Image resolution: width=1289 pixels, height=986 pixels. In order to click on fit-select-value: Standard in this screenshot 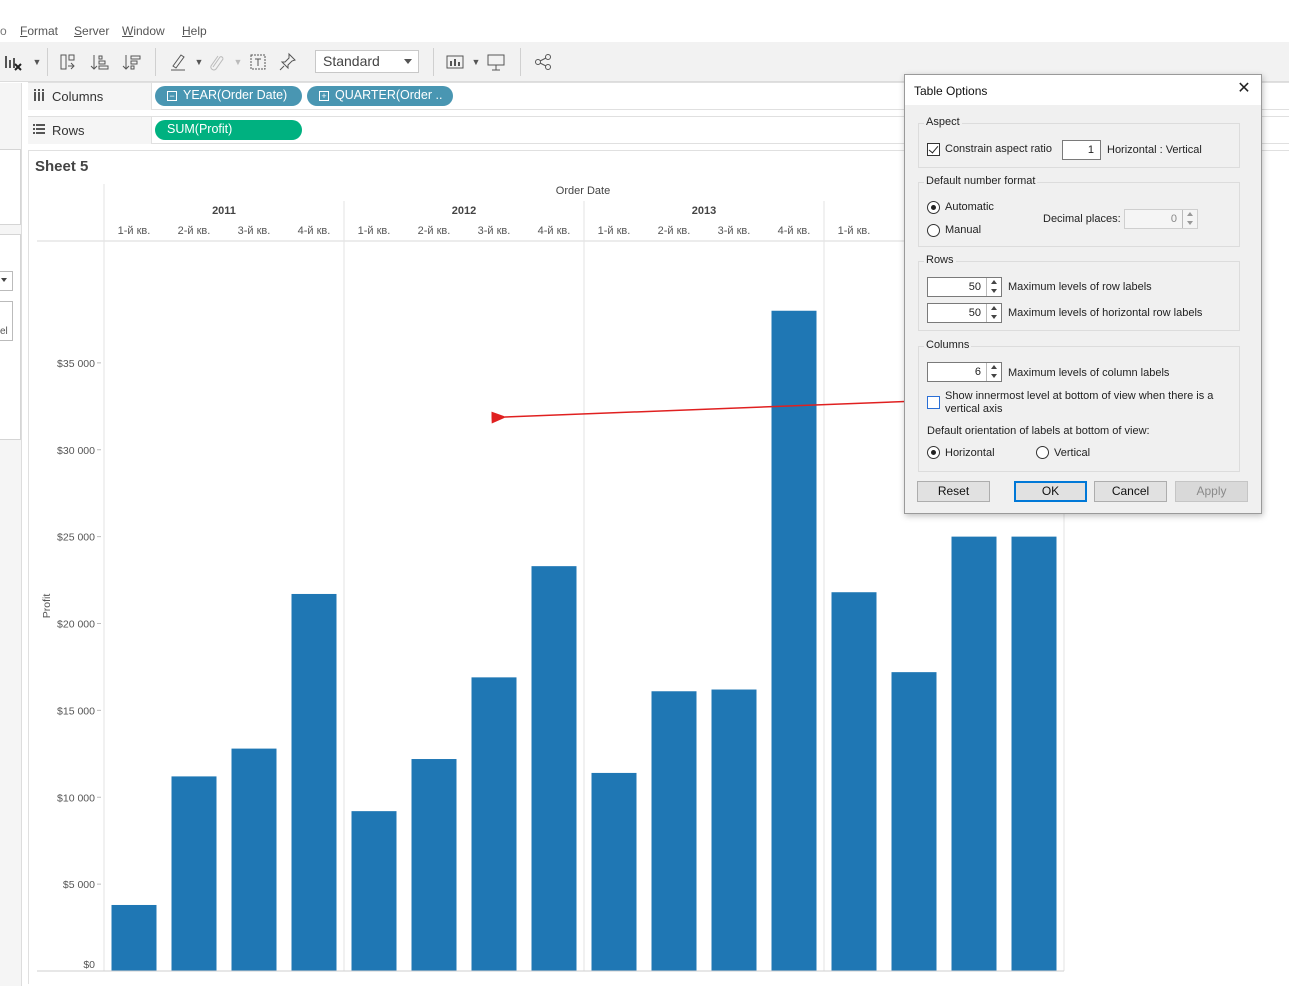, I will do `click(351, 61)`.